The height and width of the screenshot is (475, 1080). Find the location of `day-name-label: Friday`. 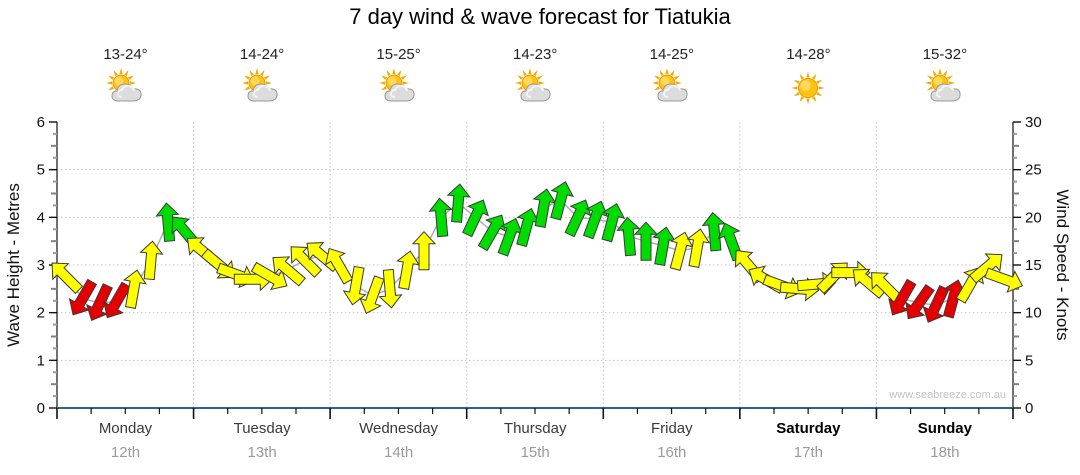

day-name-label: Friday is located at coordinates (671, 428).